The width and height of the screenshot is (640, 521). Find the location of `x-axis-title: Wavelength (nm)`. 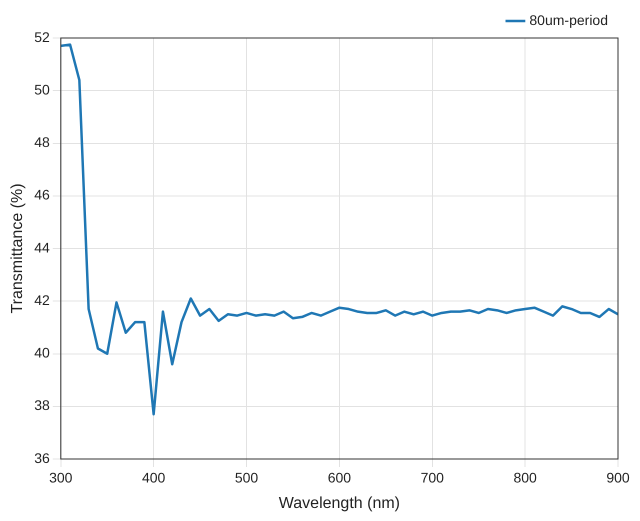

x-axis-title: Wavelength (nm) is located at coordinates (339, 503).